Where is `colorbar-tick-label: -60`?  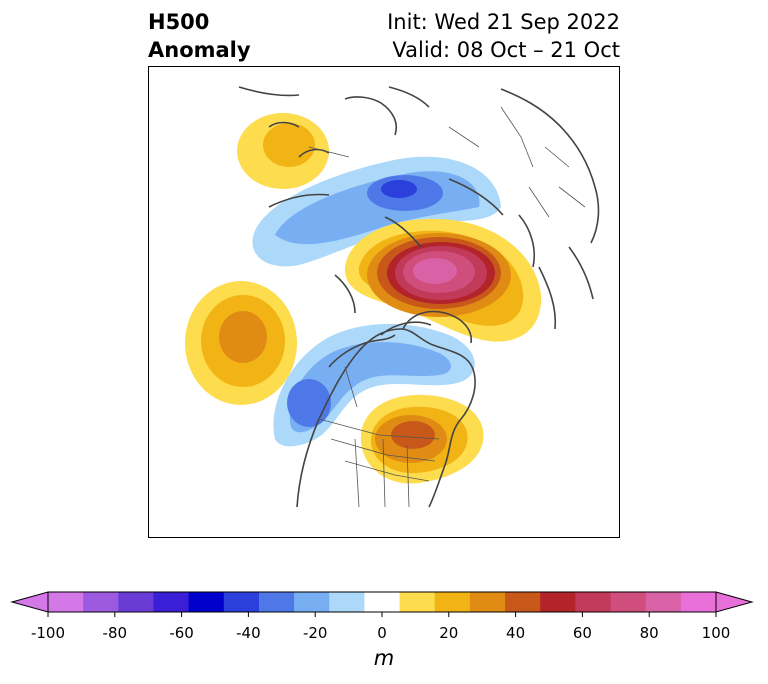
colorbar-tick-label: -60 is located at coordinates (181, 633).